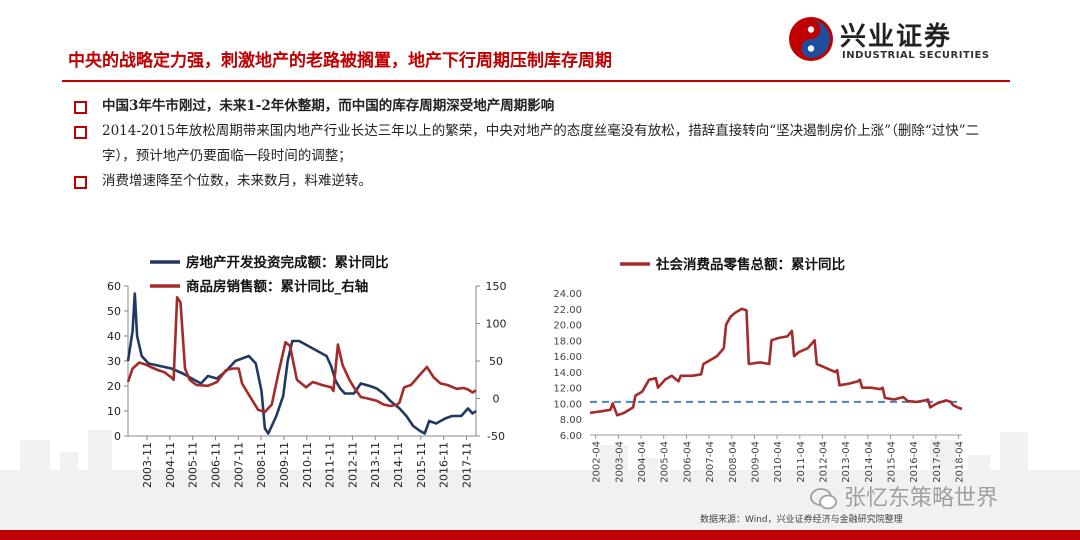 The width and height of the screenshot is (1080, 540). What do you see at coordinates (846, 462) in the screenshot?
I see `x-tick-label: 2013-04` at bounding box center [846, 462].